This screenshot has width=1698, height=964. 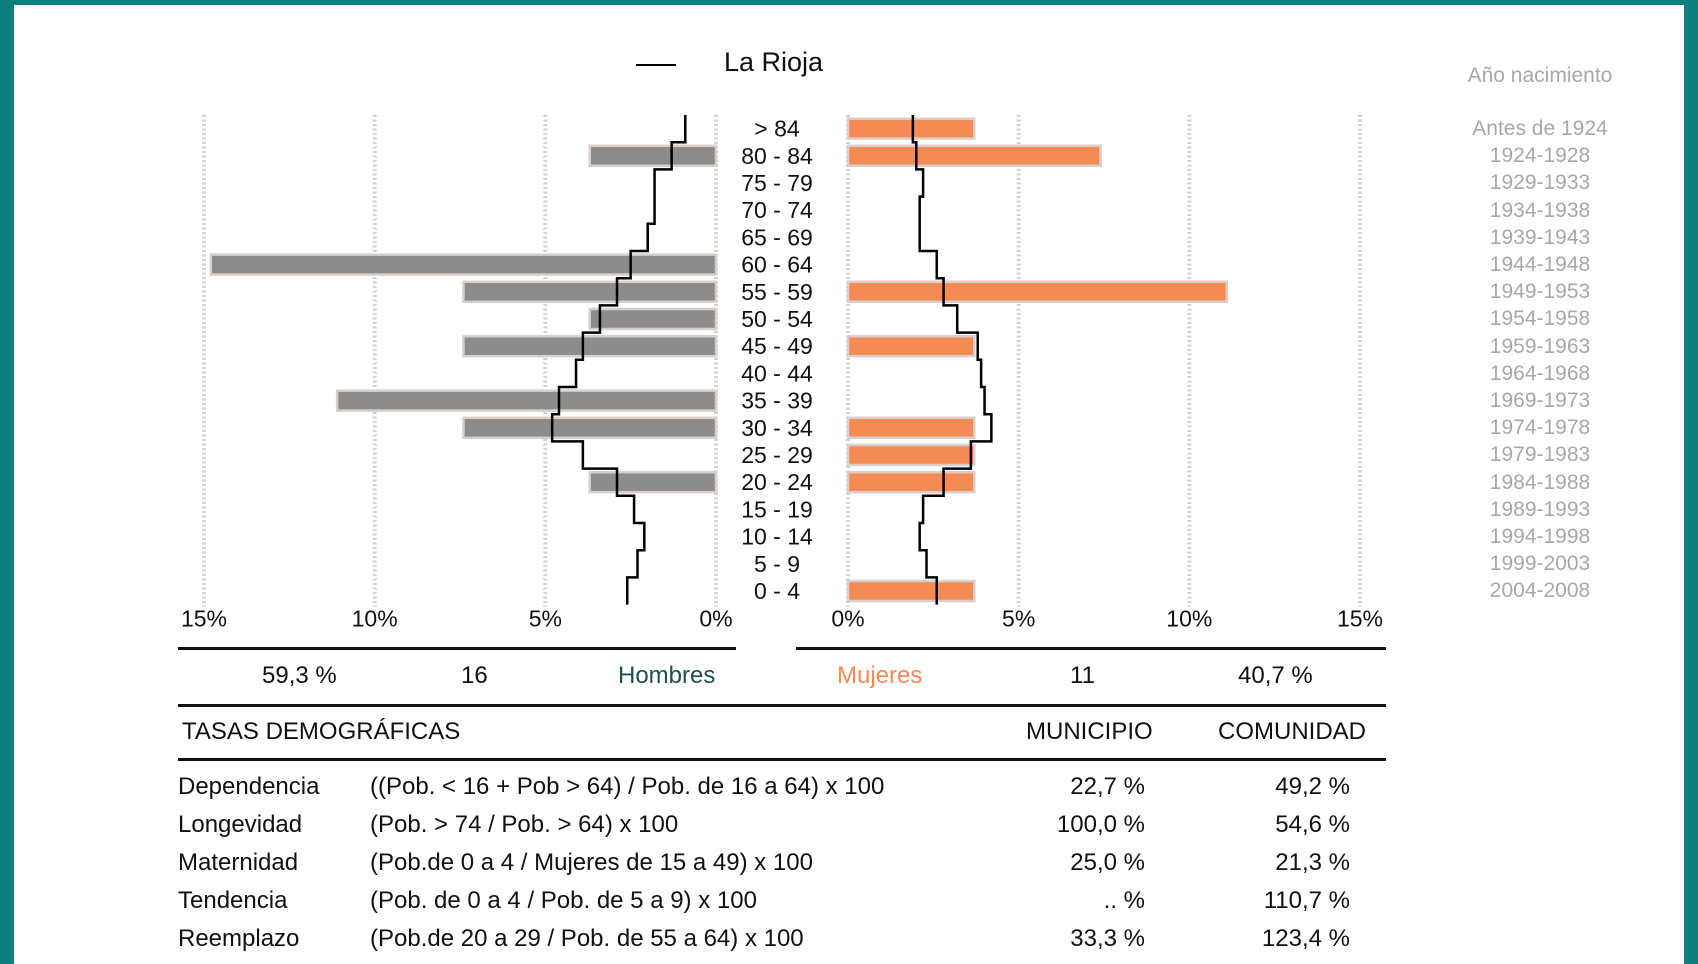 I want to click on summary-rule-left, so click(x=457, y=648).